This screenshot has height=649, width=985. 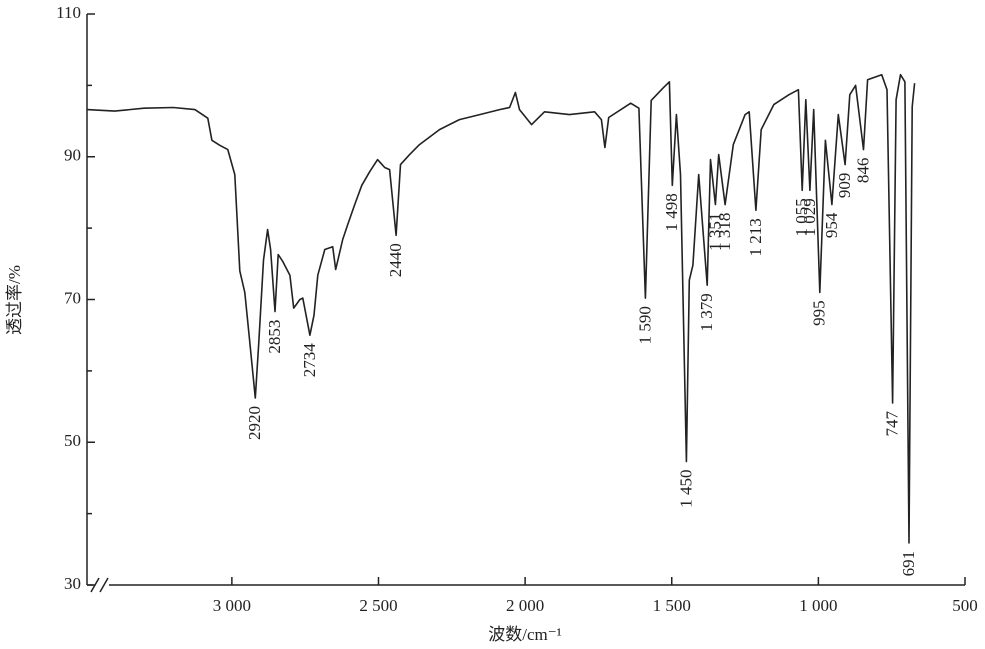 What do you see at coordinates (395, 260) in the screenshot?
I see `peak-label: 2440` at bounding box center [395, 260].